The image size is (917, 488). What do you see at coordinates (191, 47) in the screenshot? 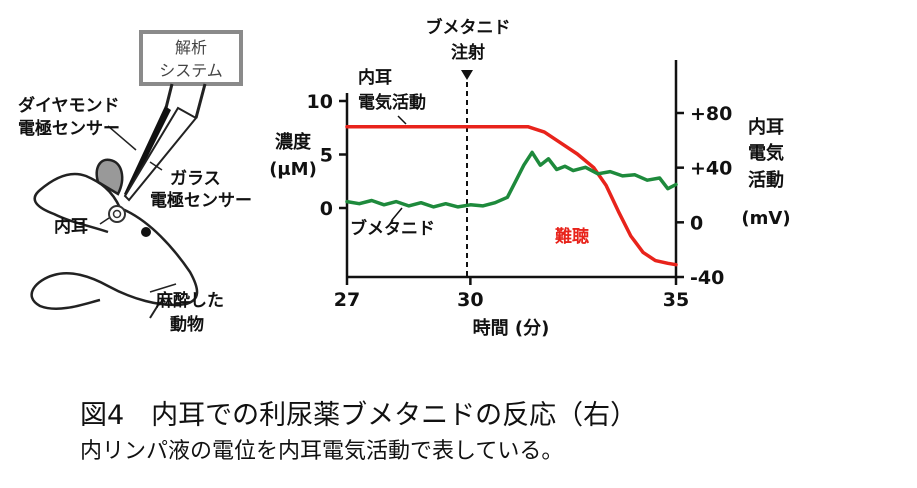
I see `analysis-system-label-1: 解析` at bounding box center [191, 47].